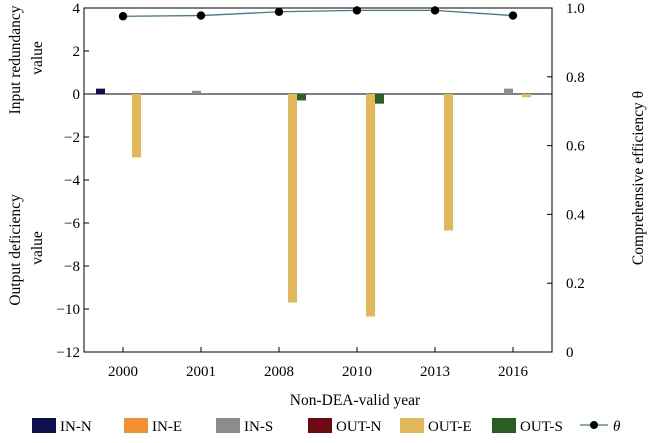 The height and width of the screenshot is (443, 650). I want to click on y-left-tick-label: 0, so click(77, 95).